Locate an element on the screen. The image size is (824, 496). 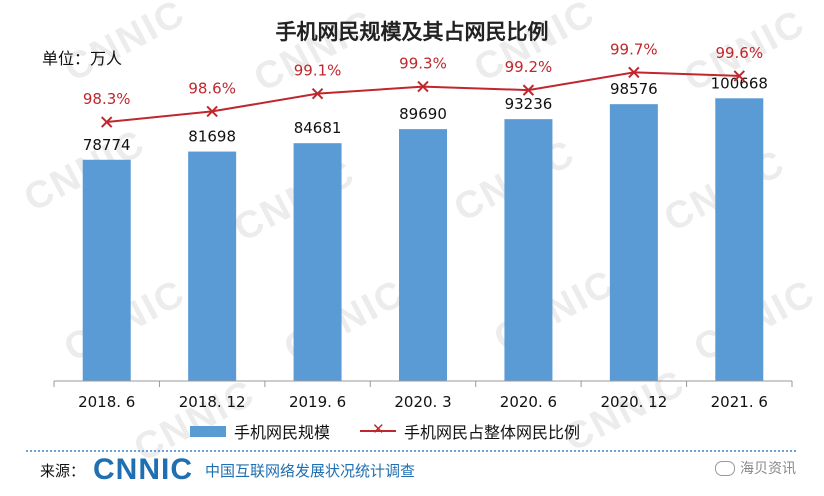
x-tick-label: 2019. 6 is located at coordinates (317, 402).